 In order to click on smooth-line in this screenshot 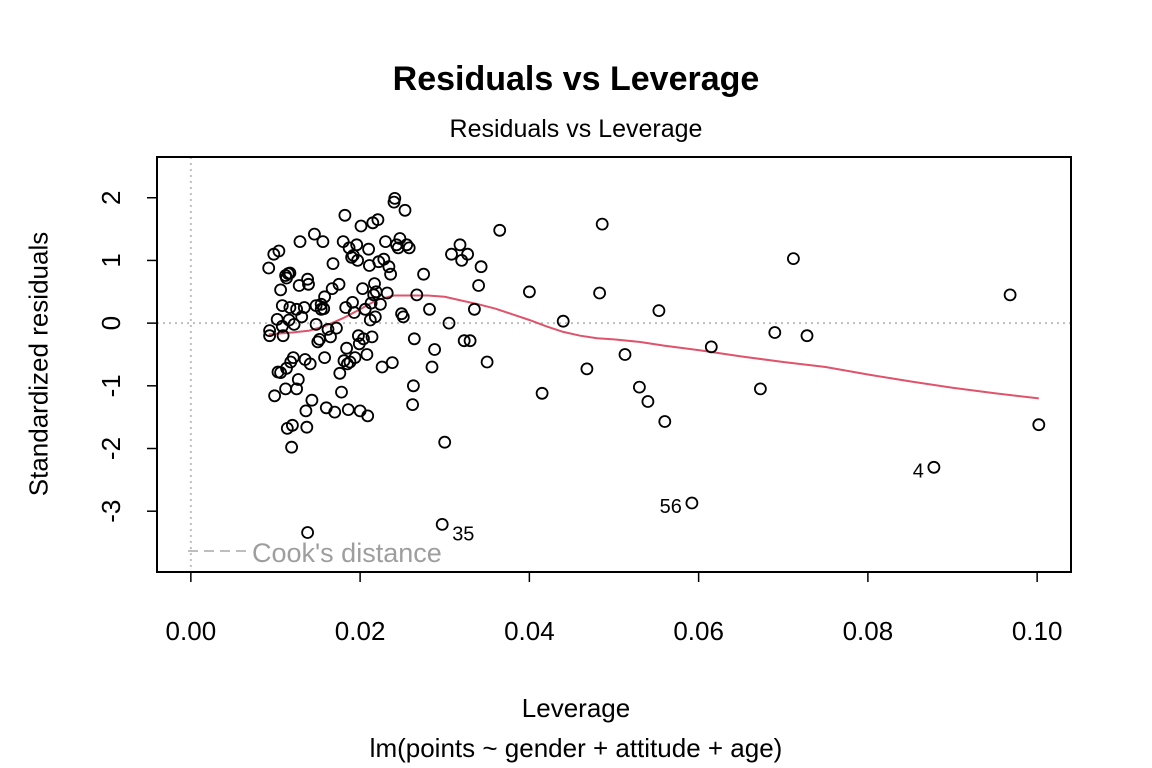, I will do `click(653, 347)`.